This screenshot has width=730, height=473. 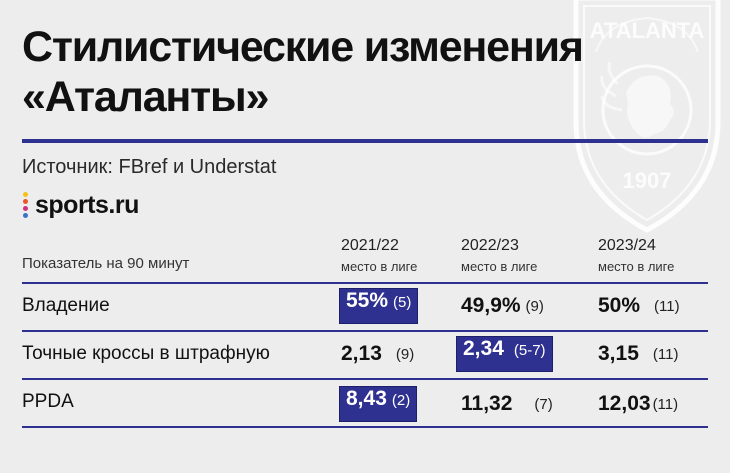 I want to click on cell-rank: (5-7), so click(x=529, y=350).